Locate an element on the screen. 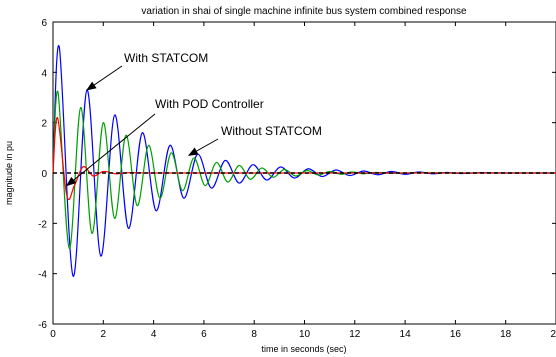 Image resolution: width=556 pixels, height=357 pixels. x-tick-label: 12 is located at coordinates (355, 334).